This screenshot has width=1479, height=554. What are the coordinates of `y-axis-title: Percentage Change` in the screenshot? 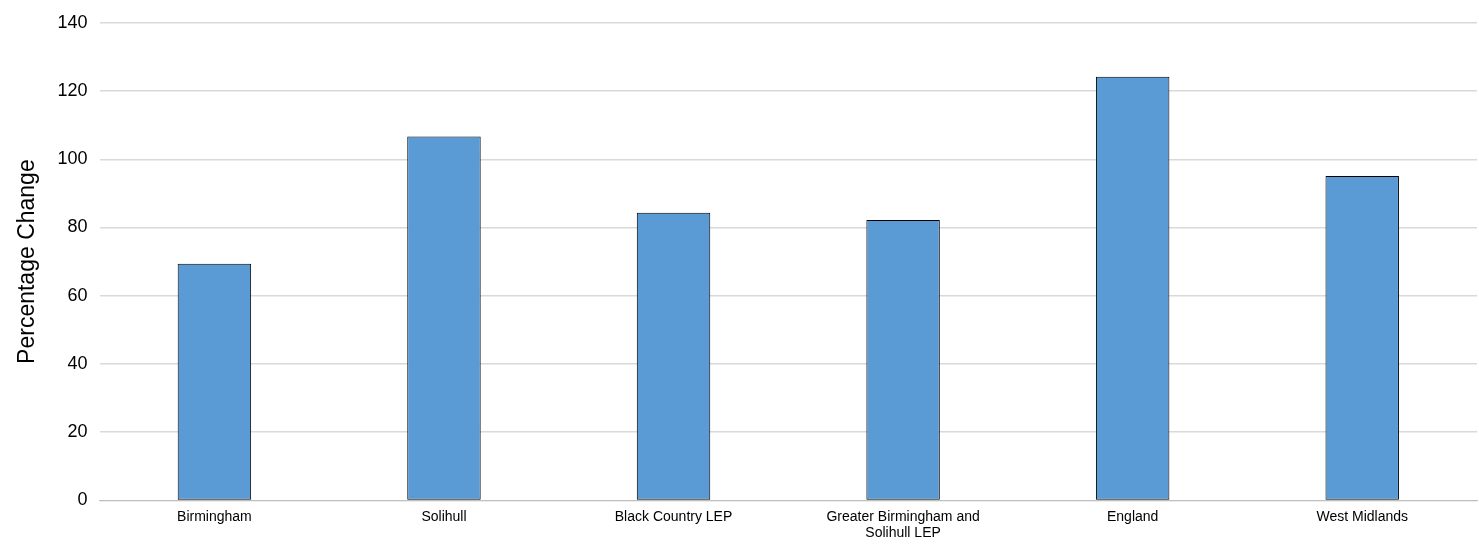 It's located at (26, 261).